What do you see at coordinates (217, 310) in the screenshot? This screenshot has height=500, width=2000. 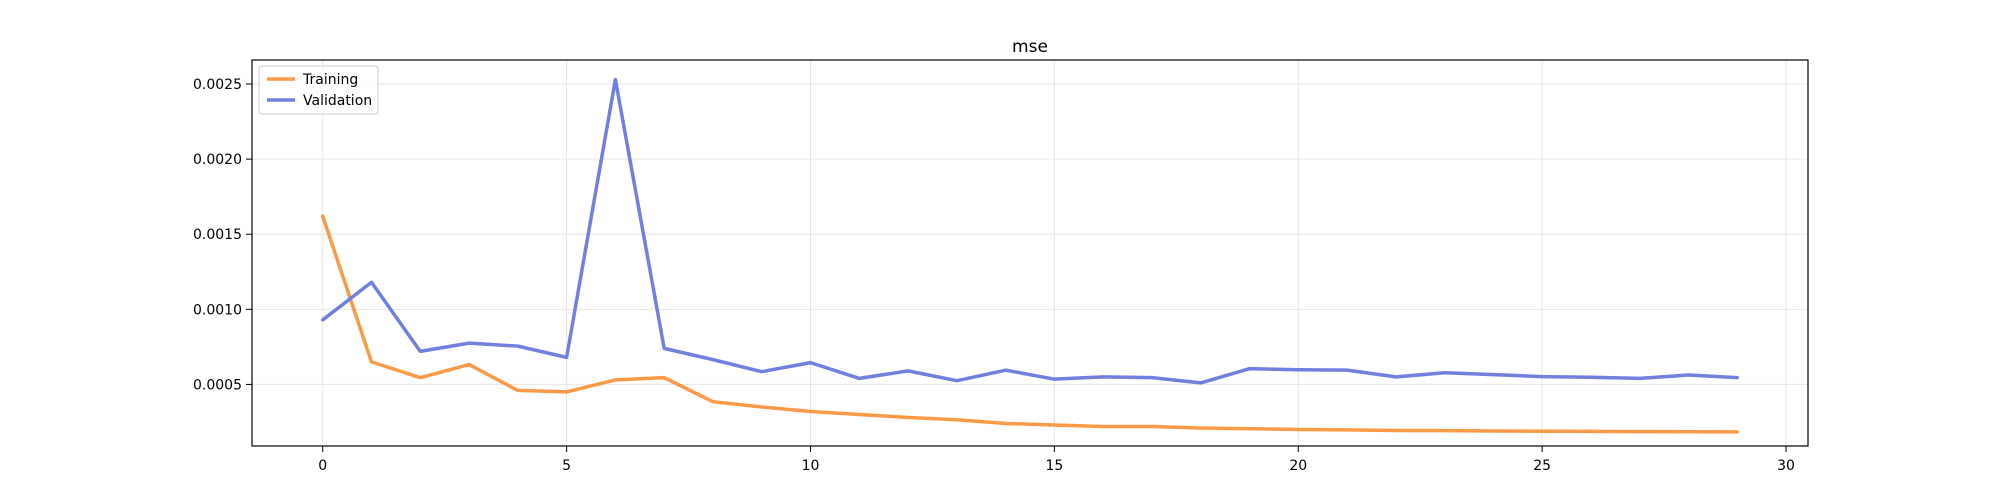 I see `y-tick-label: 0.0010` at bounding box center [217, 310].